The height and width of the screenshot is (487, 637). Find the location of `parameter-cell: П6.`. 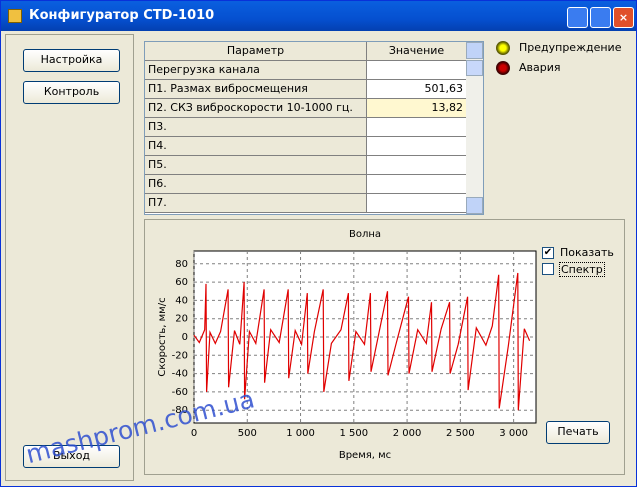

parameter-cell: П6. is located at coordinates (256, 184).